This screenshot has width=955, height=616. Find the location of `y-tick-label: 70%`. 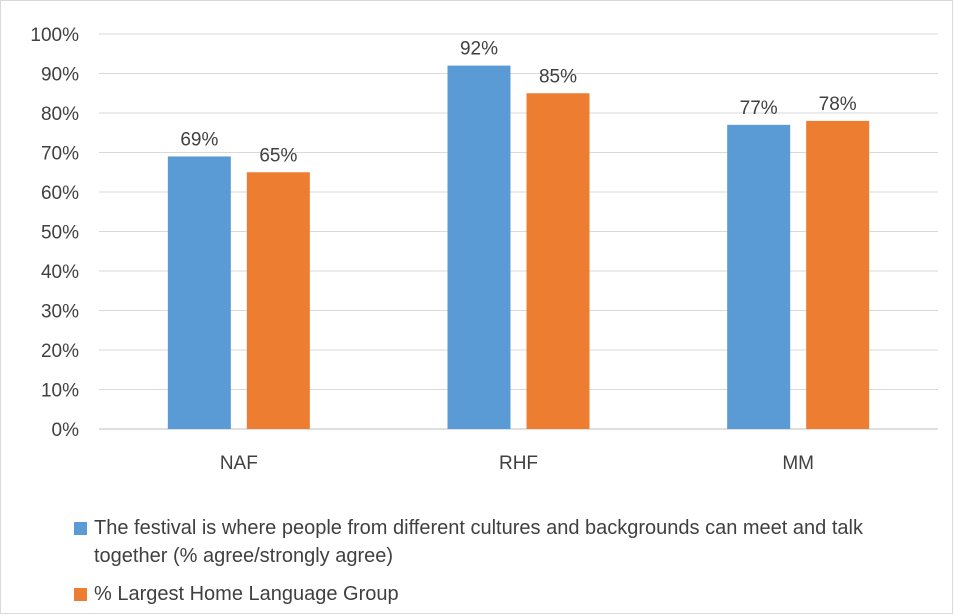

y-tick-label: 70% is located at coordinates (60, 154).